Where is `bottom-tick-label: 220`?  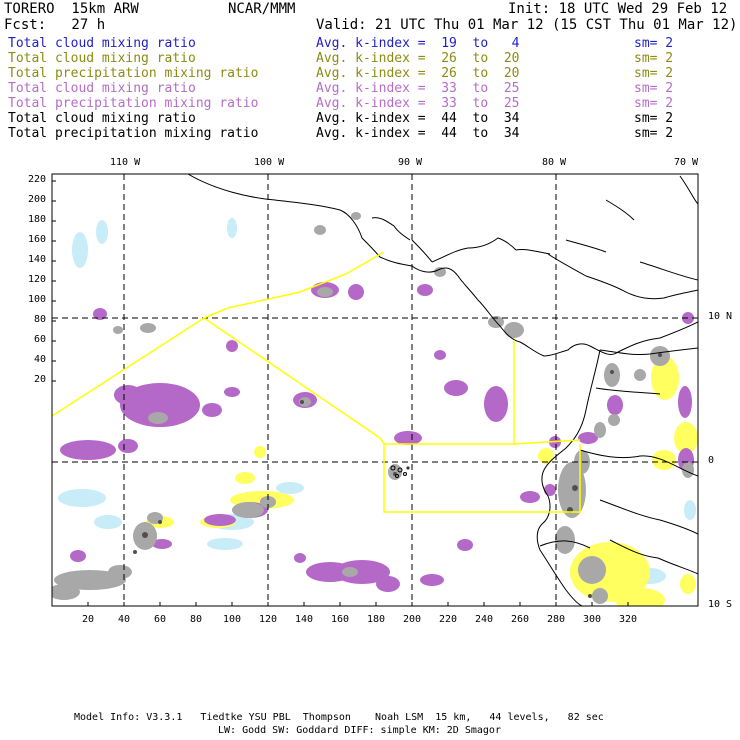 bottom-tick-label: 220 is located at coordinates (448, 619).